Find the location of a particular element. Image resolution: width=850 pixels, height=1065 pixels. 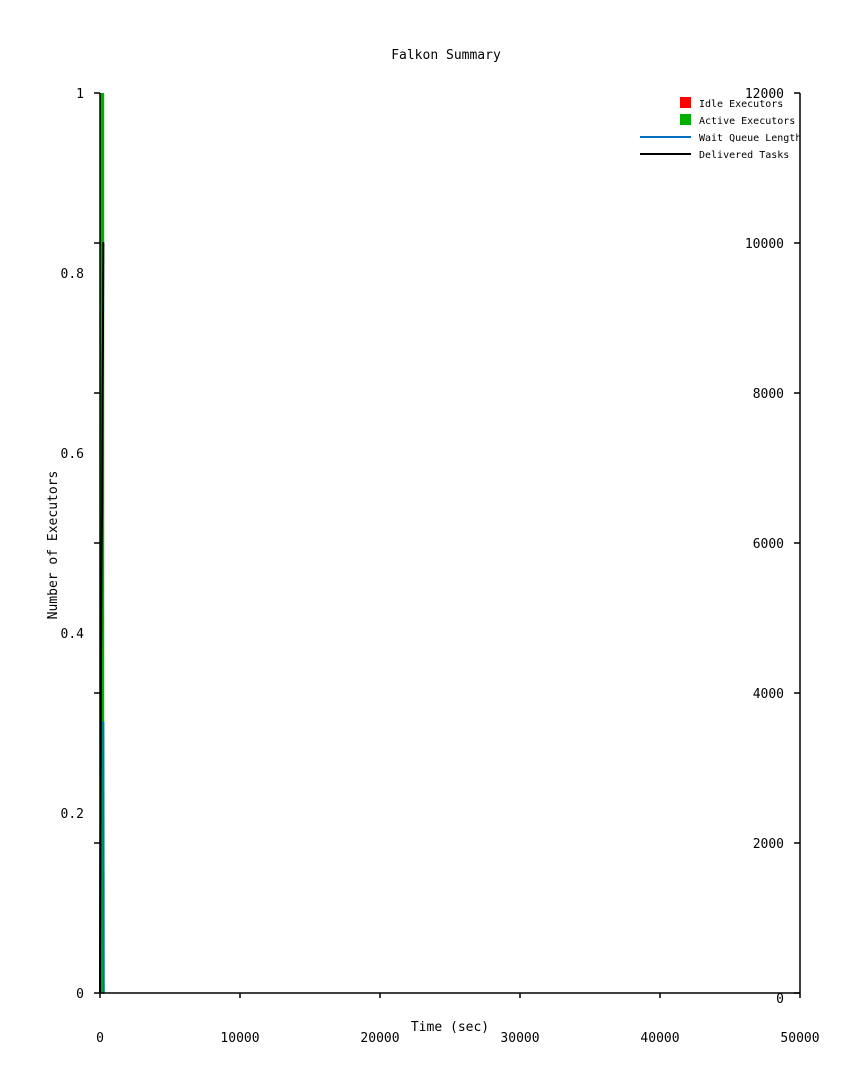

y-left-tick-label: 0.4 is located at coordinates (73, 634).